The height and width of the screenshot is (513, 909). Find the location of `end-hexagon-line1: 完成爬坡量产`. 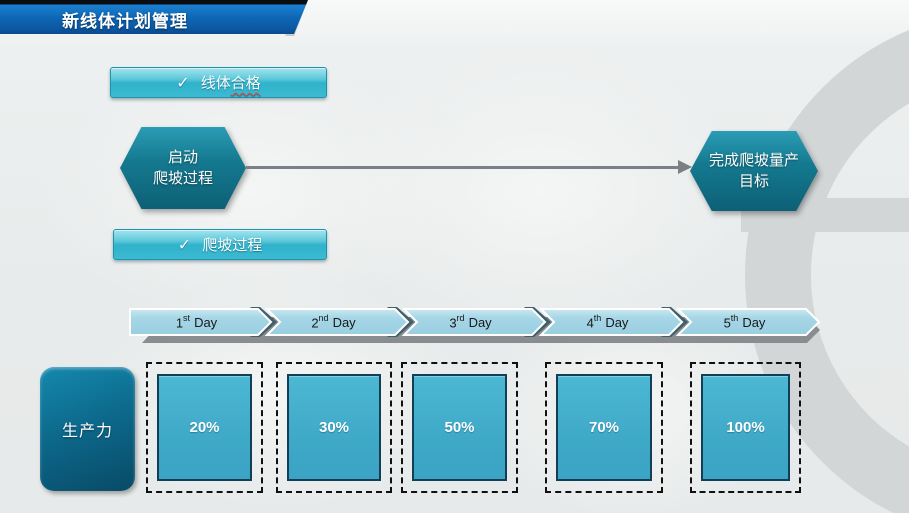

end-hexagon-line1: 完成爬坡量产 is located at coordinates (753, 160).